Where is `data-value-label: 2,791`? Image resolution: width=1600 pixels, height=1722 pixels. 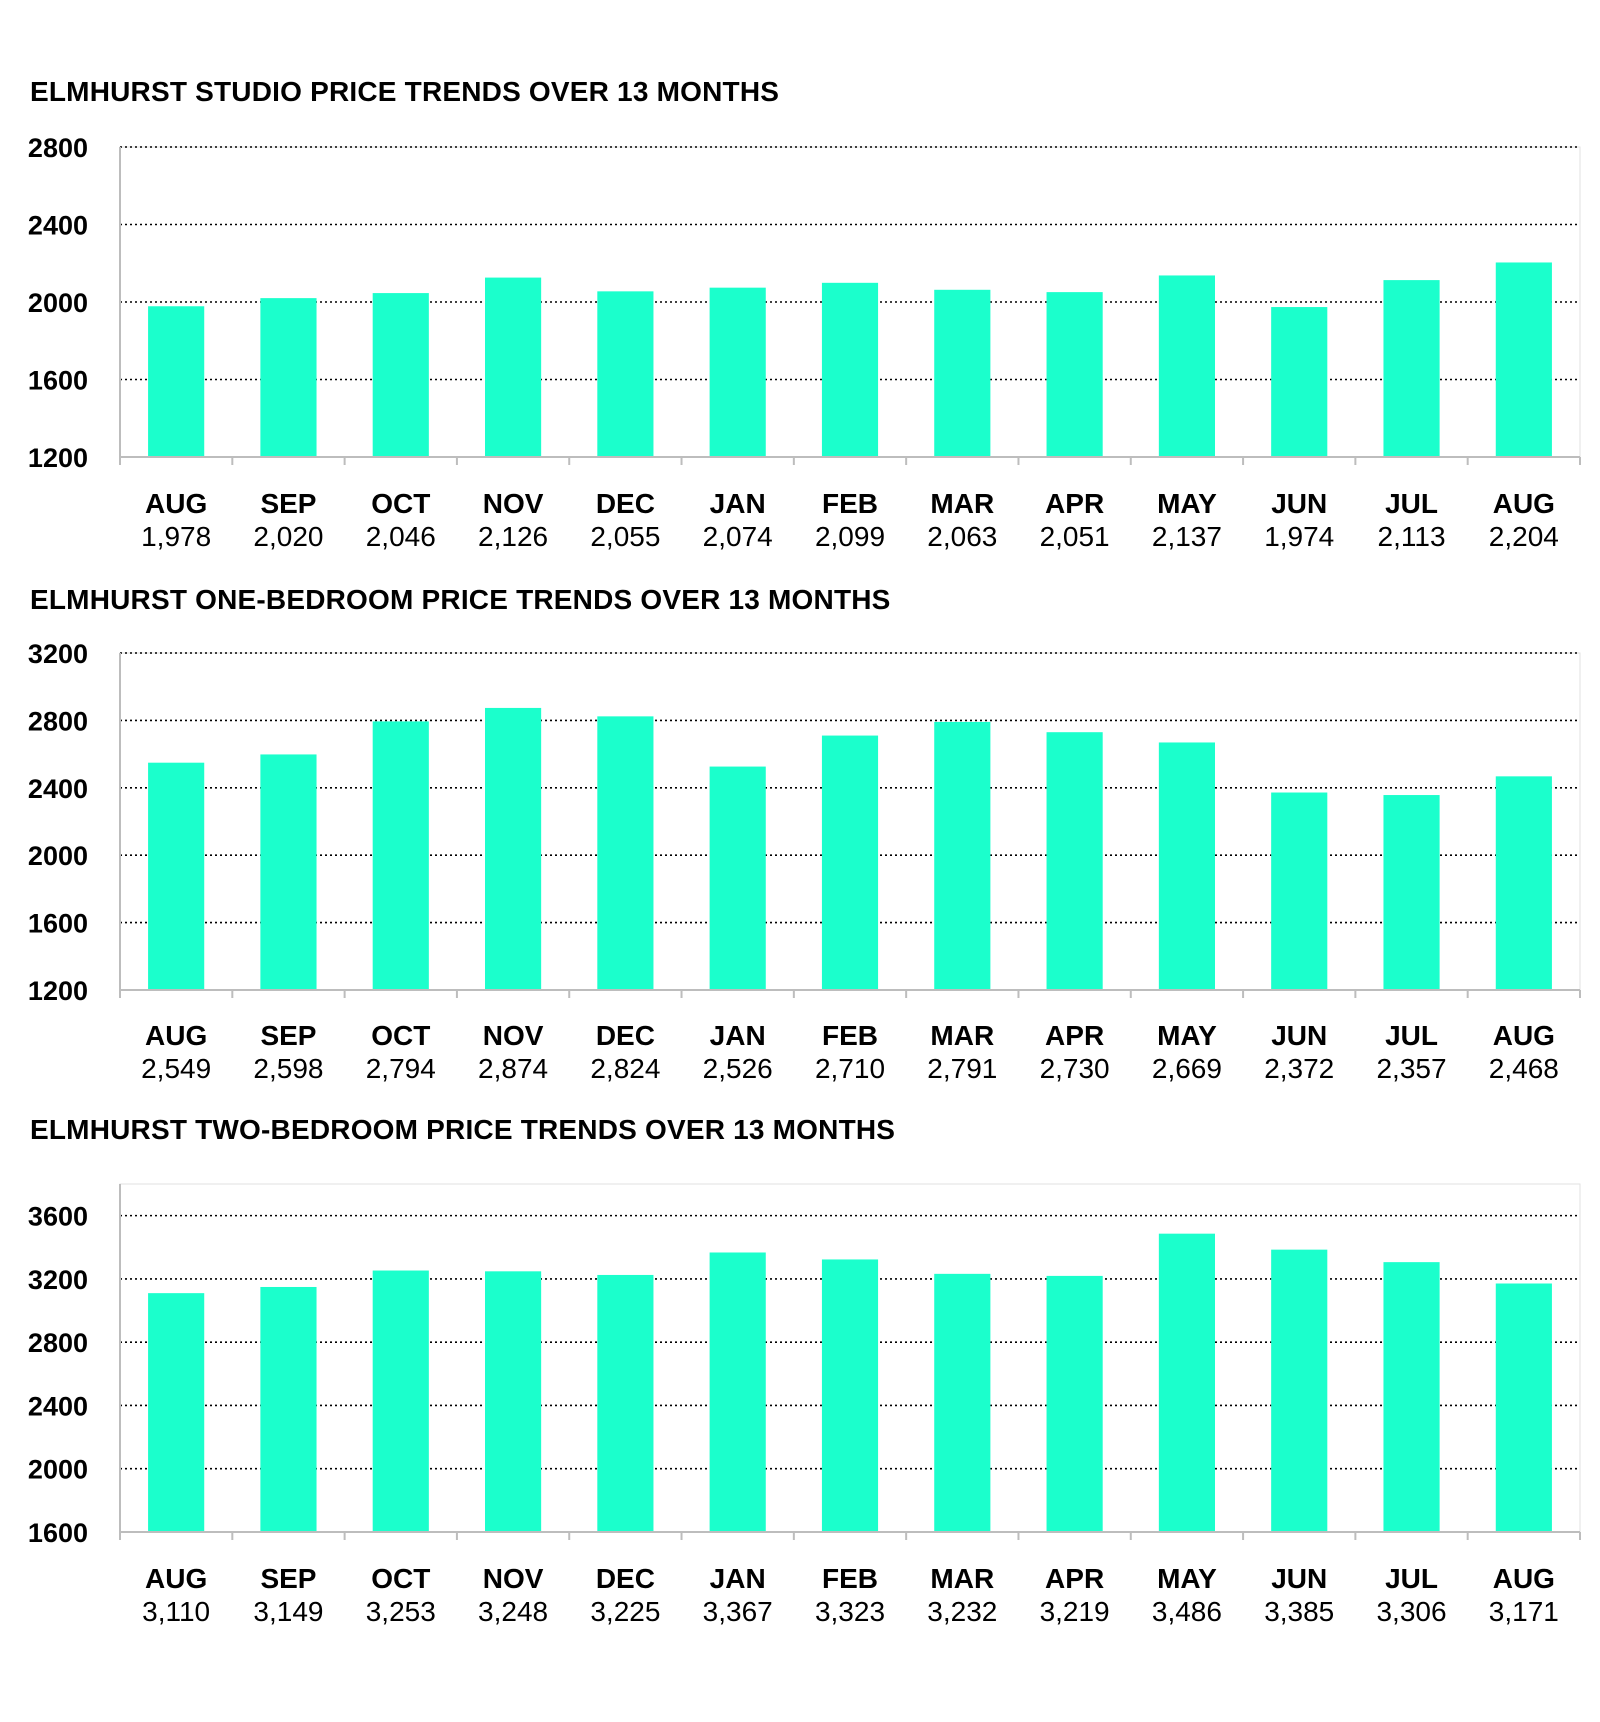 data-value-label: 2,791 is located at coordinates (962, 1068).